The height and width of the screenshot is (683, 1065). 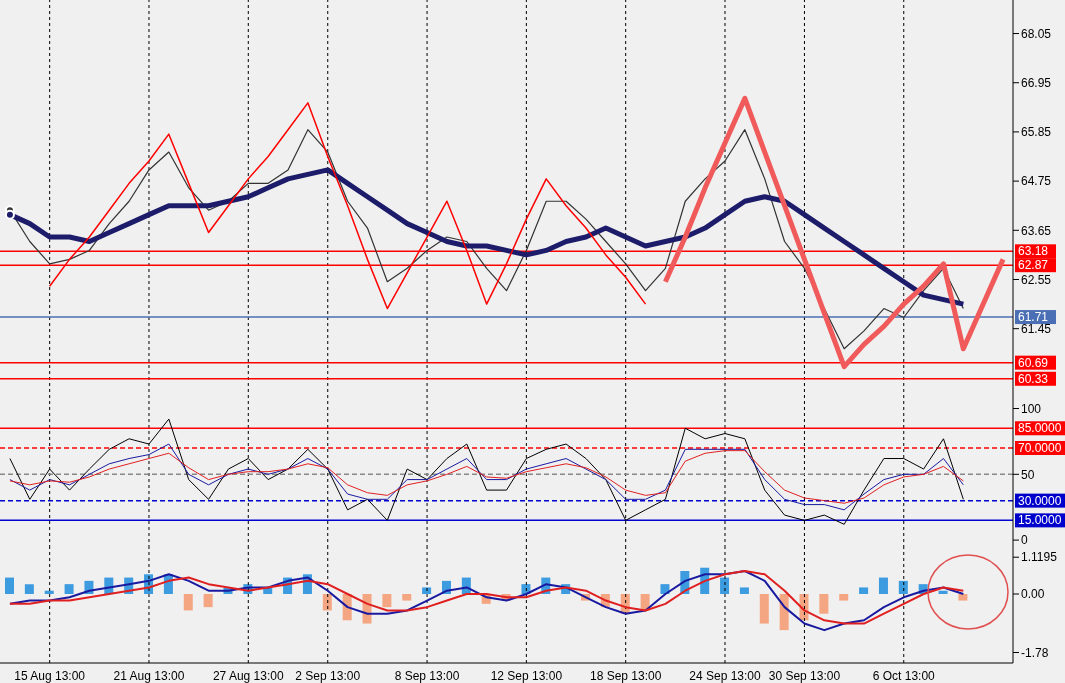 What do you see at coordinates (50, 675) in the screenshot?
I see `x-tick-label: 15 Aug 13:00` at bounding box center [50, 675].